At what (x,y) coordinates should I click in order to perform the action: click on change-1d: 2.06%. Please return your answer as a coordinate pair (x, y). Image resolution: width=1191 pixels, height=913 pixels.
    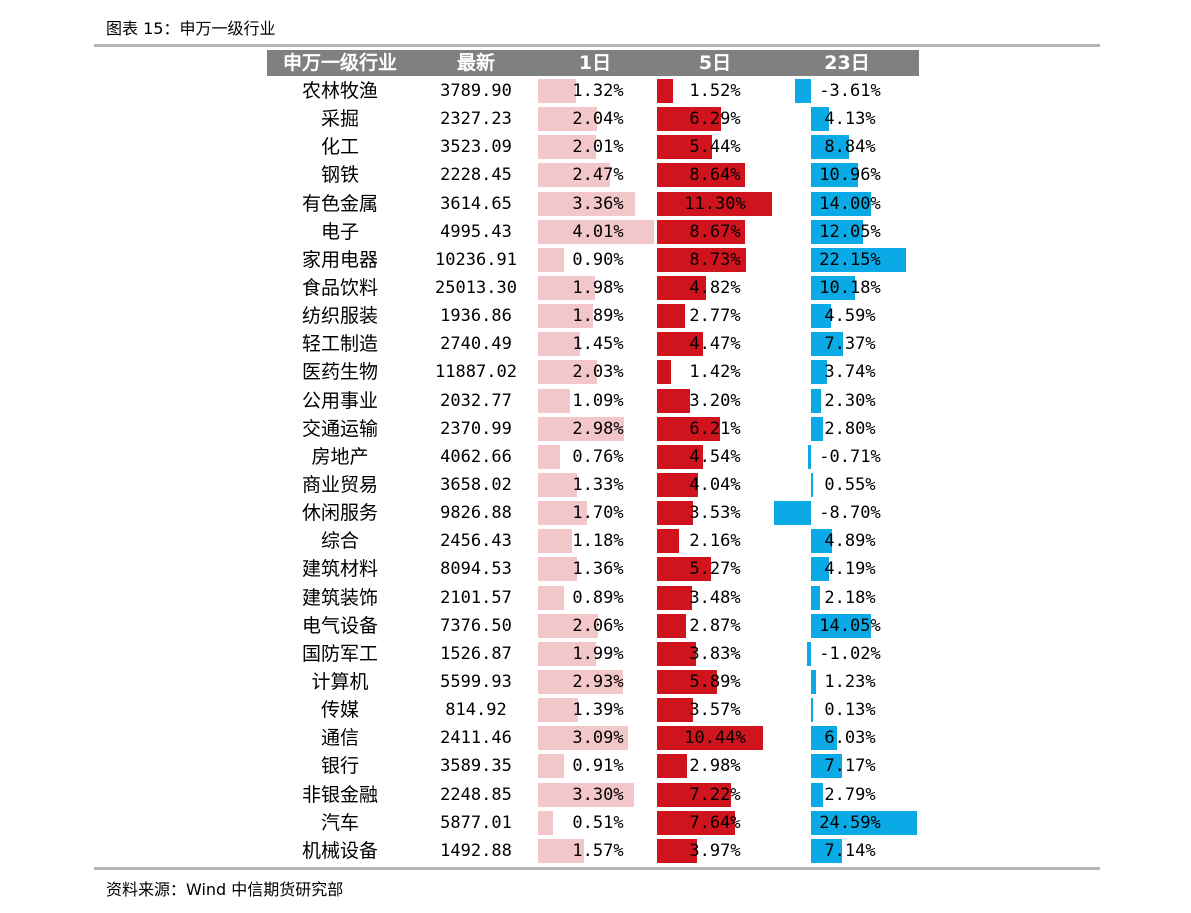
    Looking at the image, I should click on (598, 625).